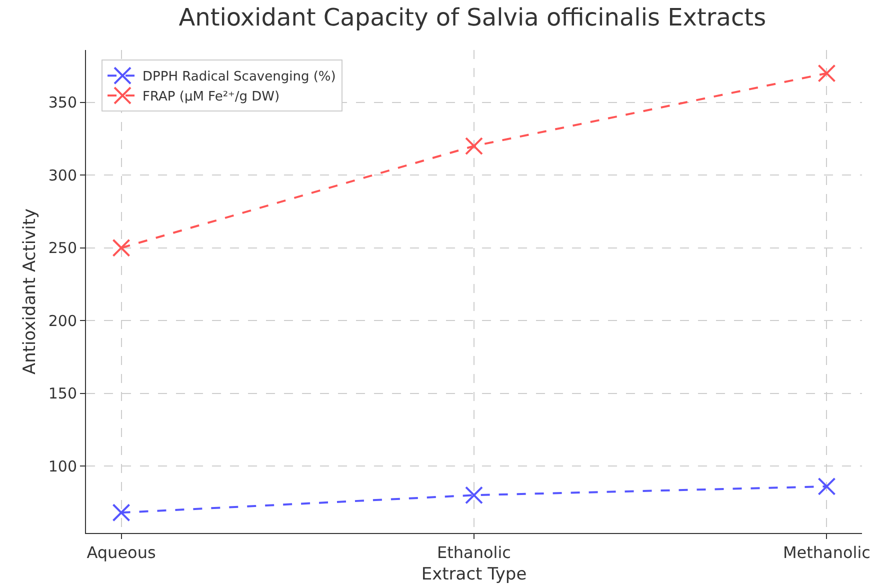 This screenshot has width=883, height=586. I want to click on x-axis-title: Extract Type, so click(474, 574).